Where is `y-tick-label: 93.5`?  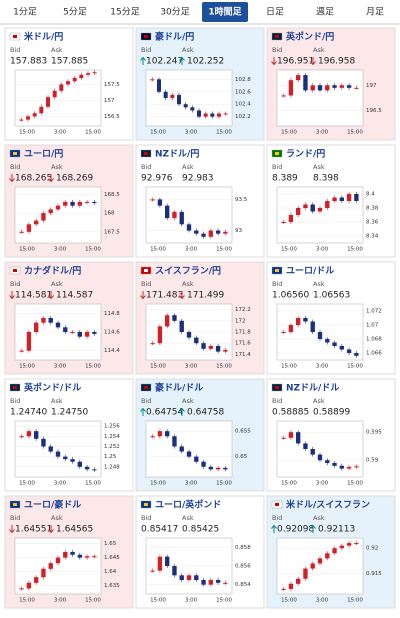 y-tick-label: 93.5 is located at coordinates (241, 200).